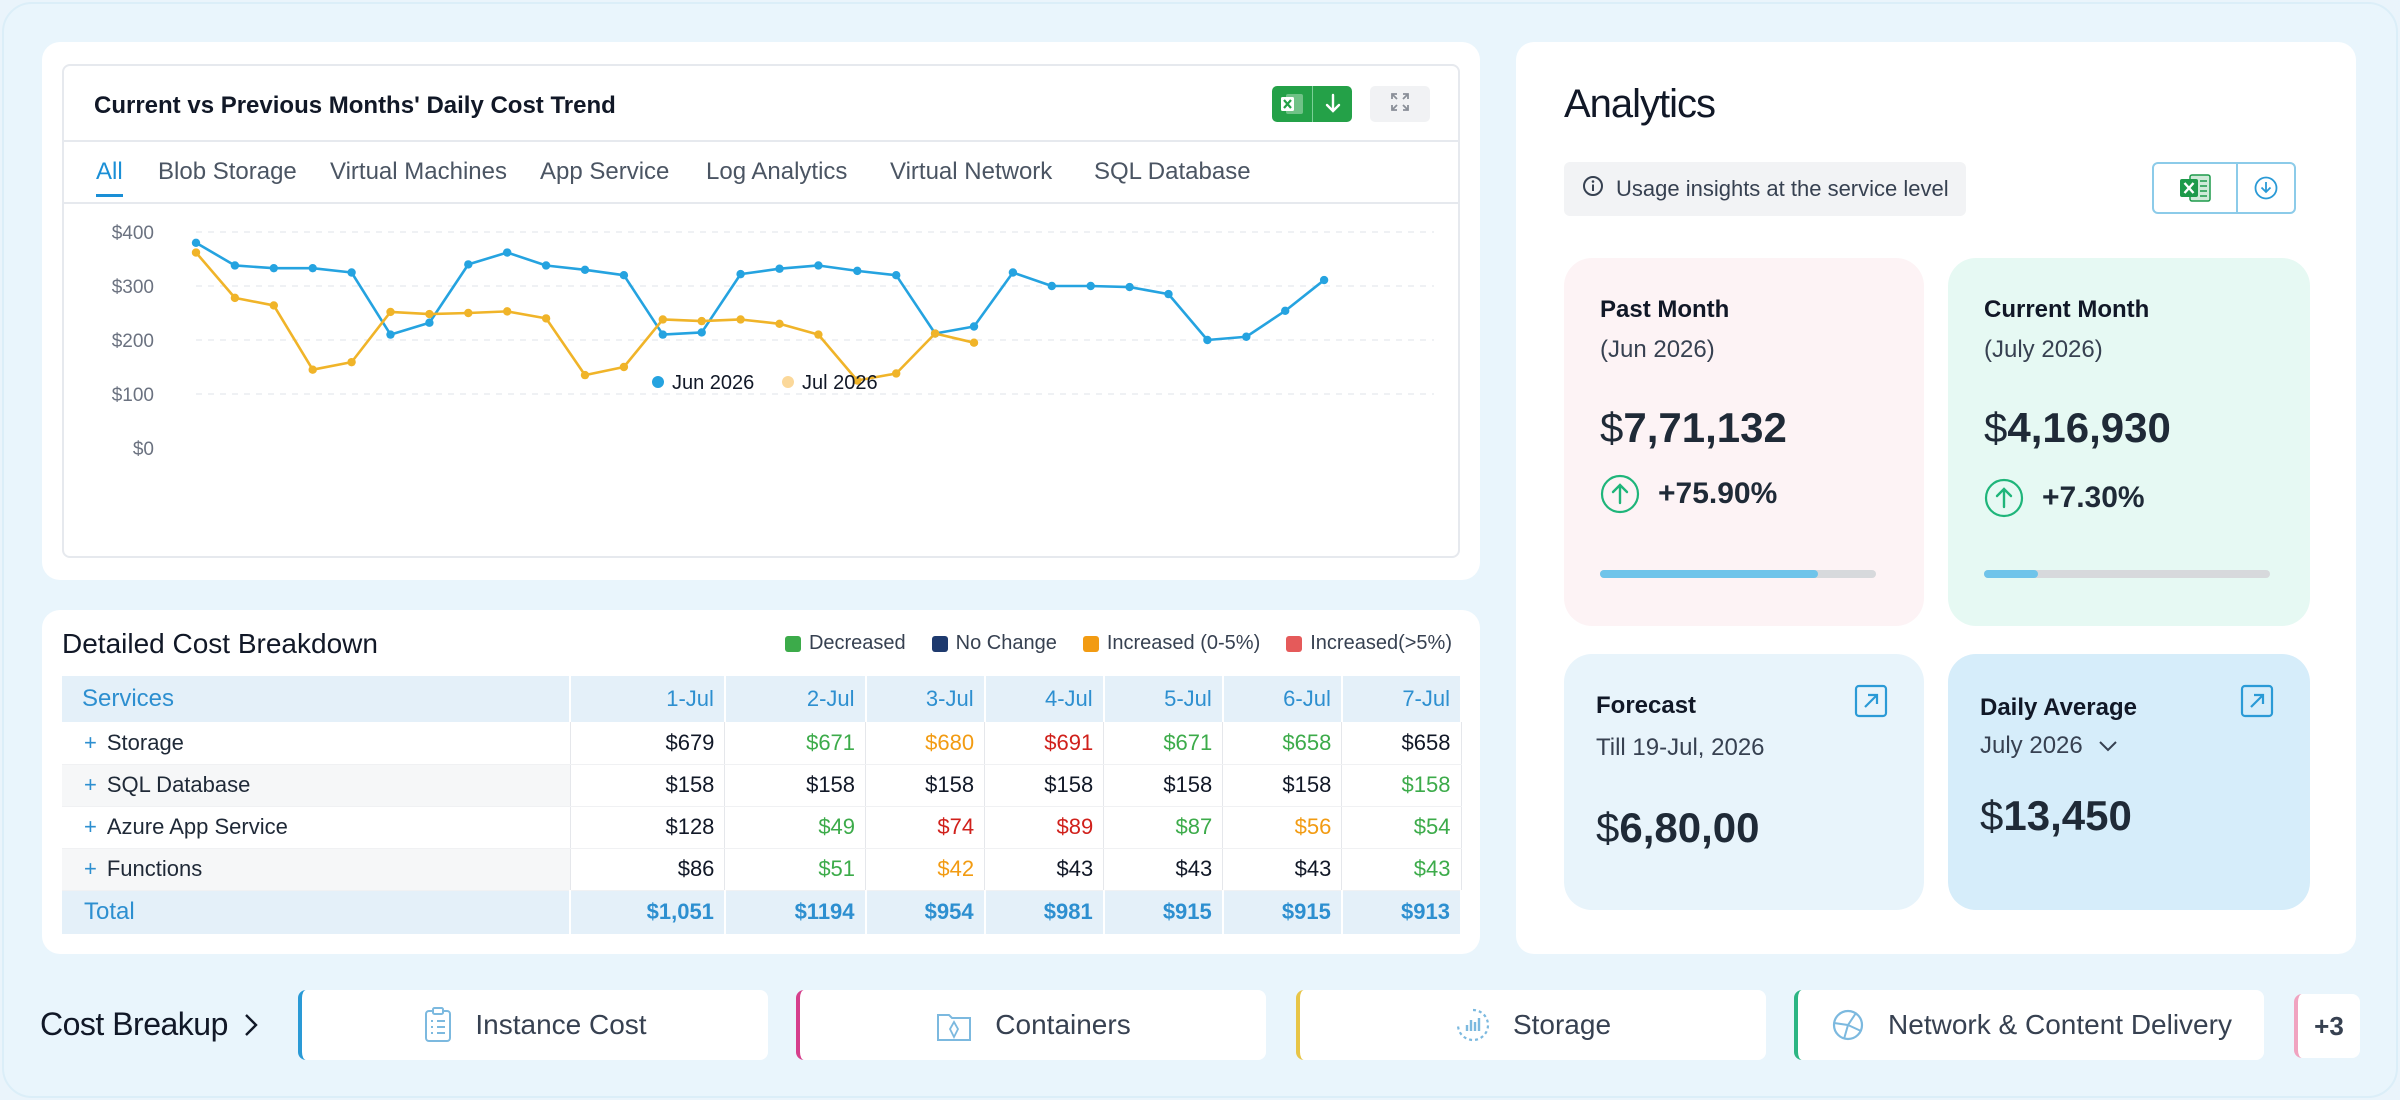  What do you see at coordinates (316, 869) in the screenshot?
I see `service-name-cell: + Functions` at bounding box center [316, 869].